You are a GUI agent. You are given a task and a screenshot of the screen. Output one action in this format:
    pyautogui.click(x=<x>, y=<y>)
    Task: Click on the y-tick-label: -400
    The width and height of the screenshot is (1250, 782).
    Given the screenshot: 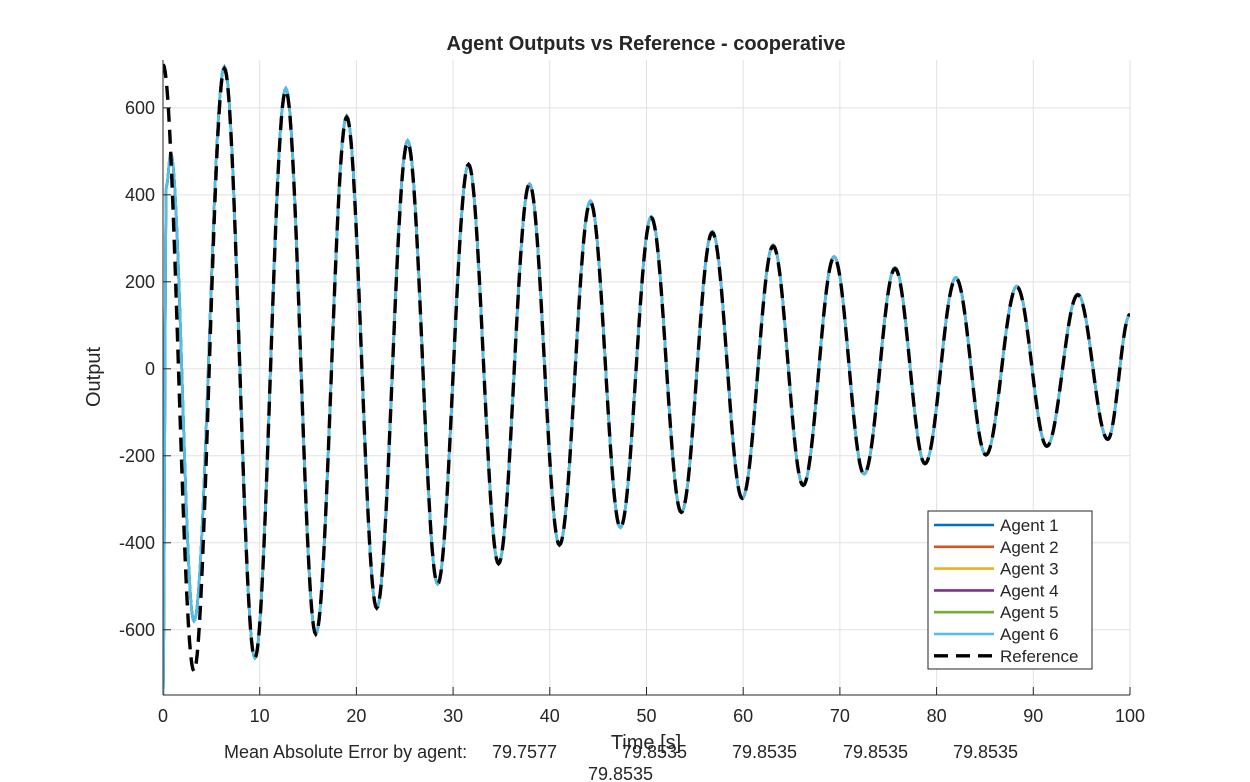 What is the action you would take?
    pyautogui.click(x=137, y=543)
    